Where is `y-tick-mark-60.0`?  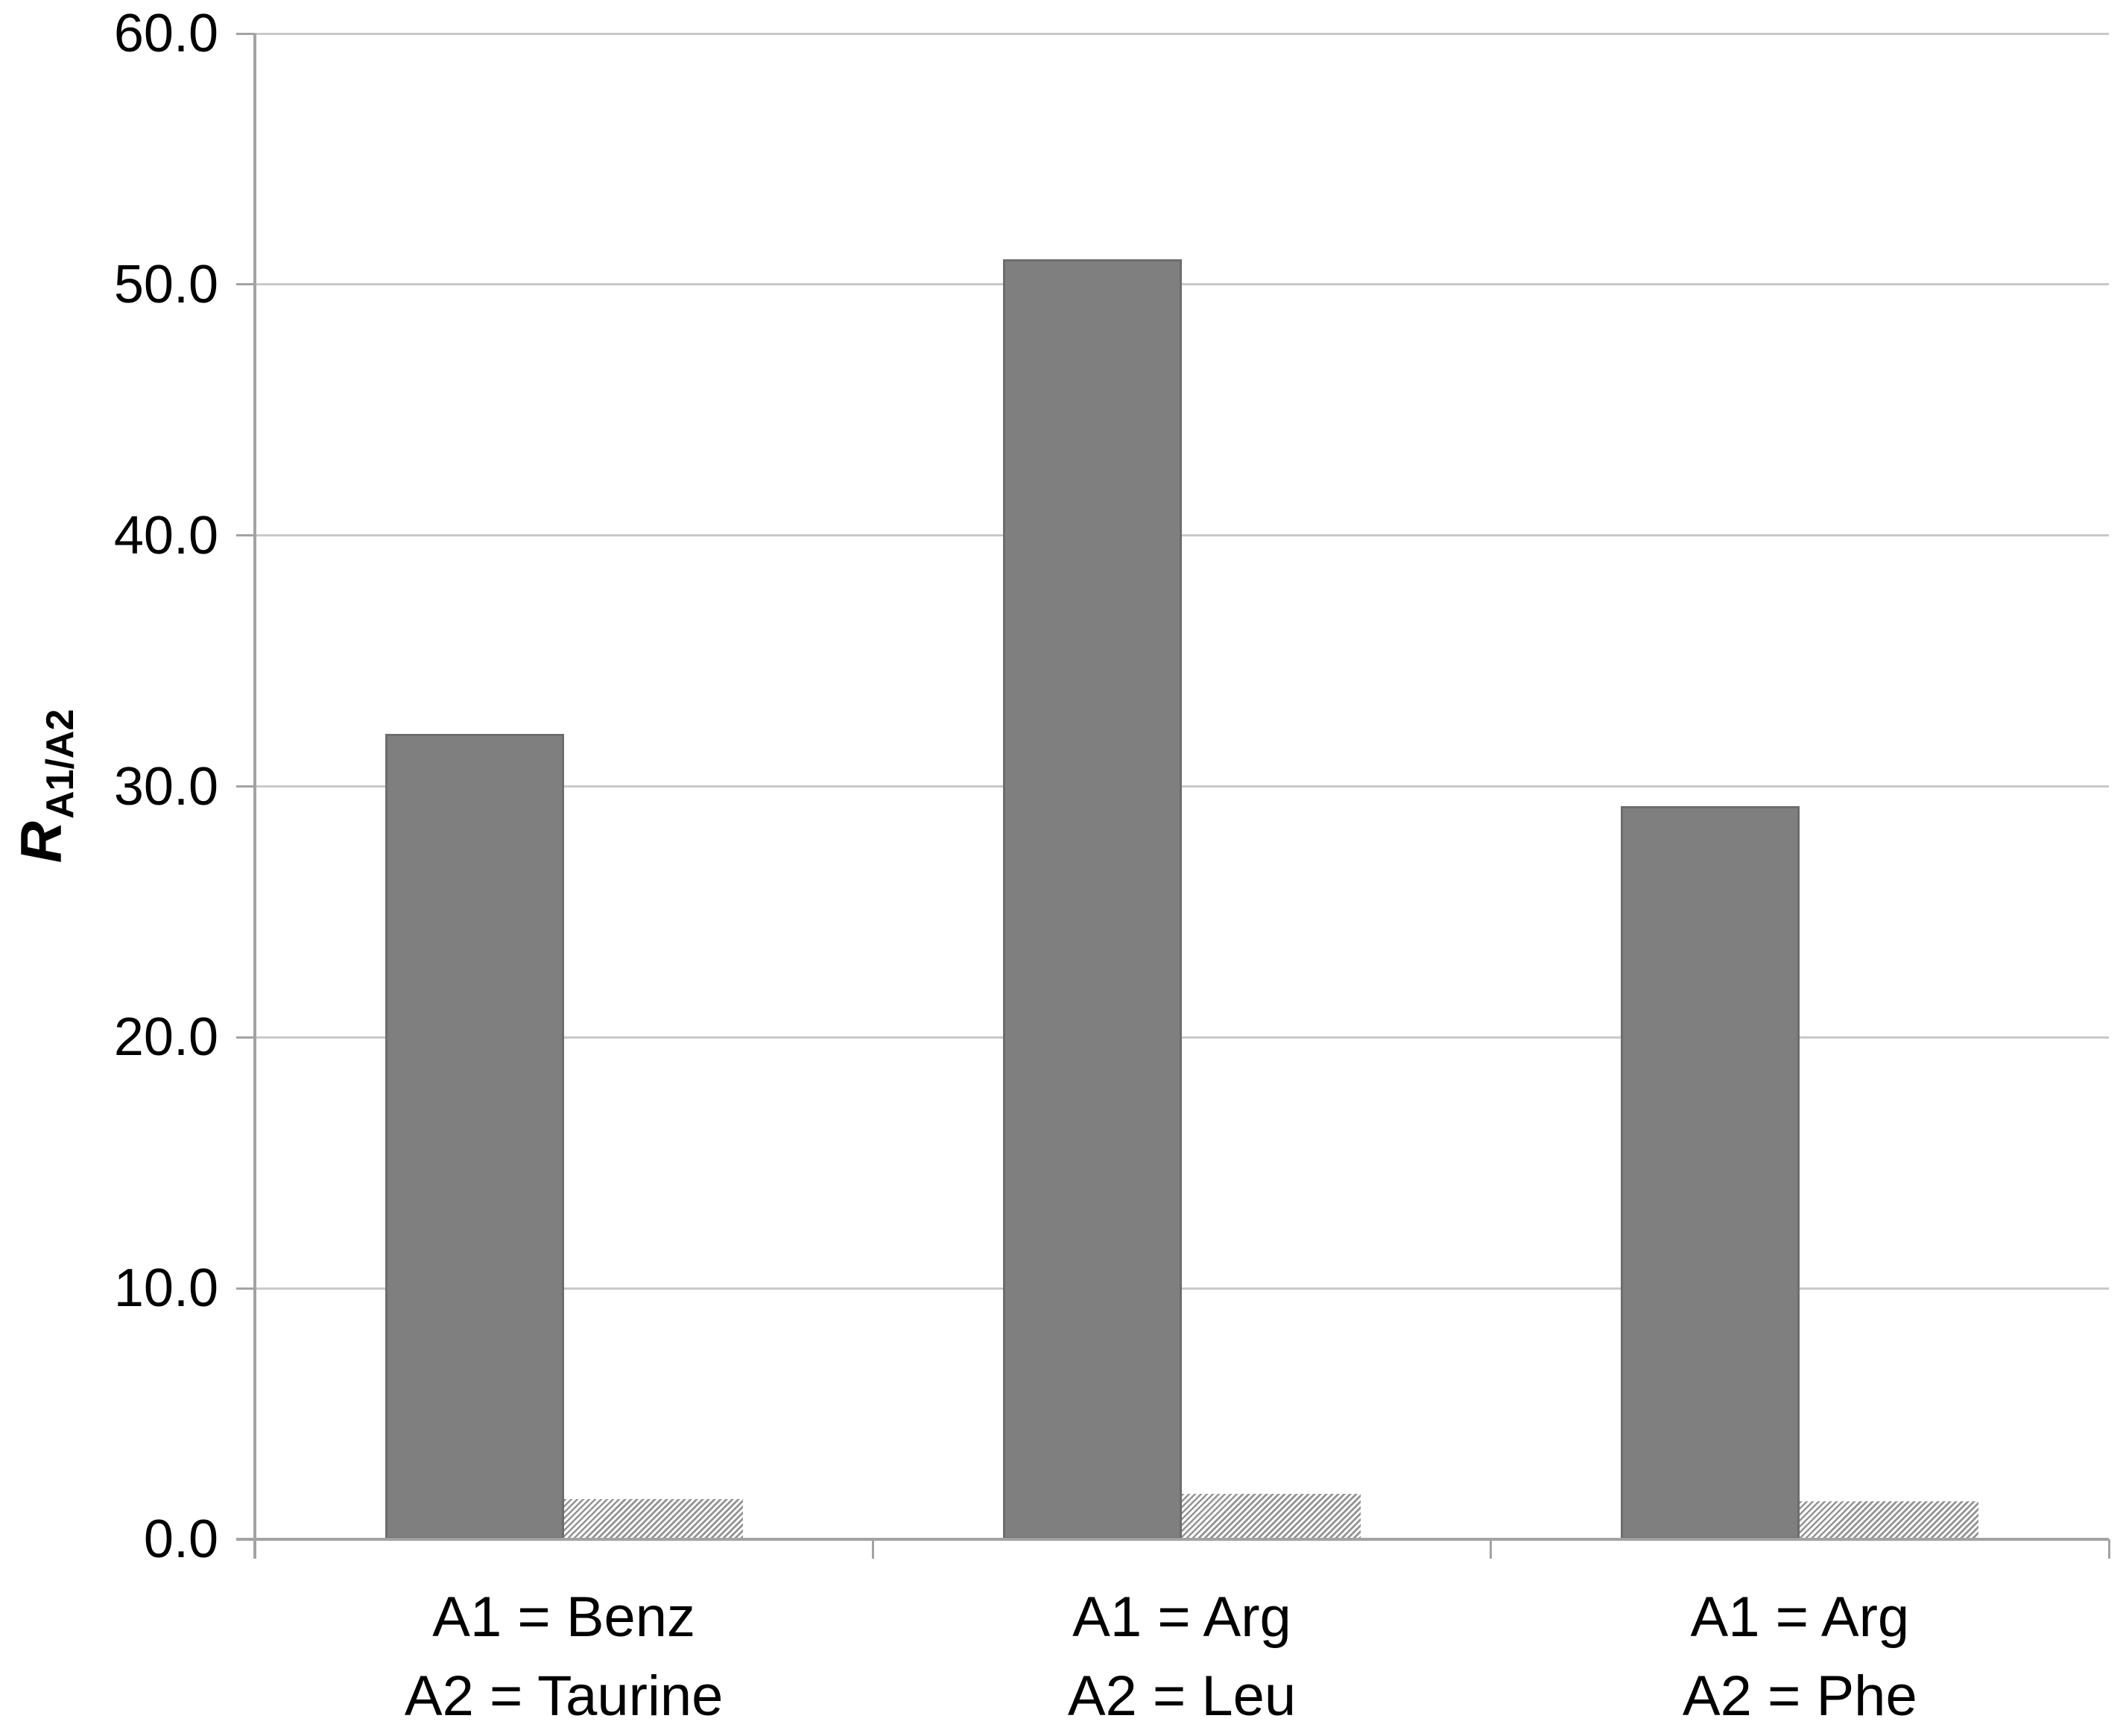 y-tick-mark-60.0 is located at coordinates (245, 33).